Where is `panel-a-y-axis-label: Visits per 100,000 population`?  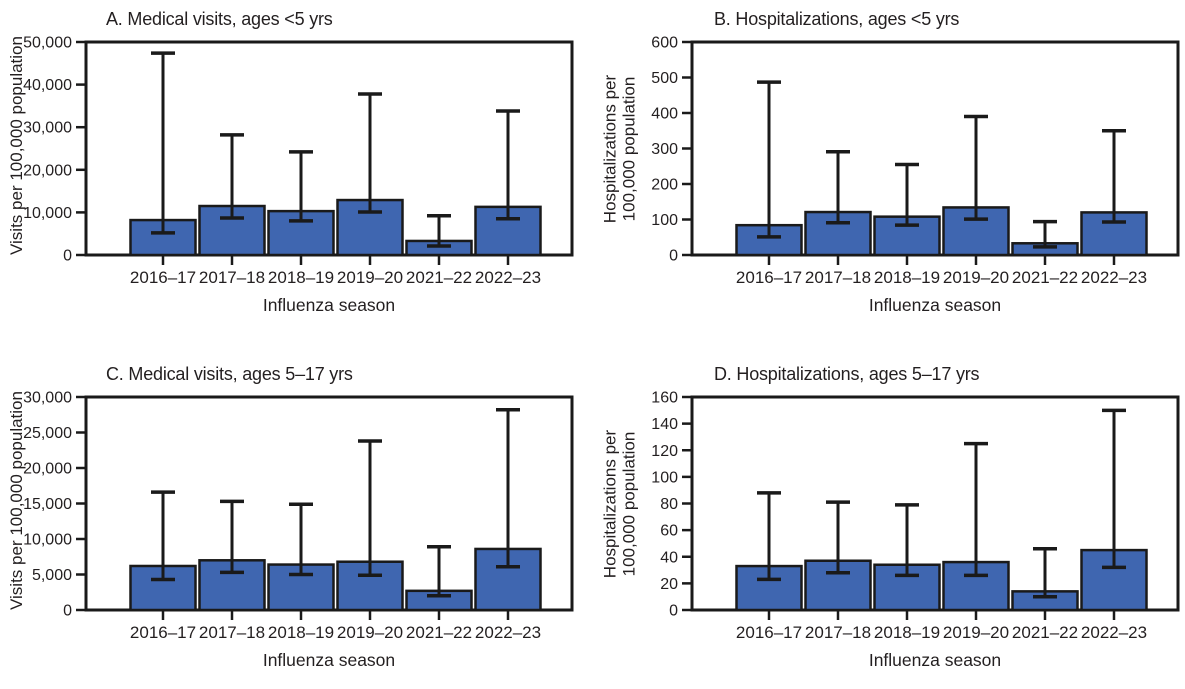 panel-a-y-axis-label: Visits per 100,000 population is located at coordinates (16, 145).